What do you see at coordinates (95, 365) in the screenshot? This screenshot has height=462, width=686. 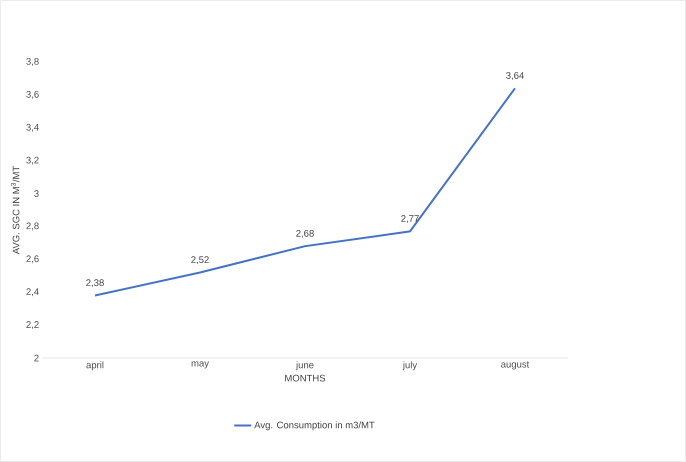 I see `x-tick-label: april` at bounding box center [95, 365].